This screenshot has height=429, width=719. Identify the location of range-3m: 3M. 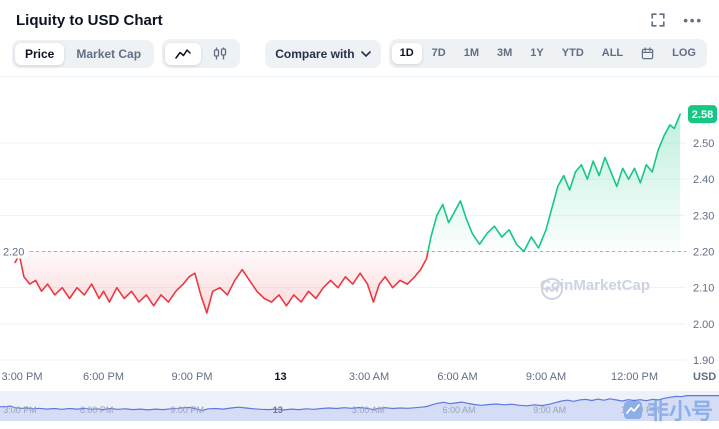
(504, 53).